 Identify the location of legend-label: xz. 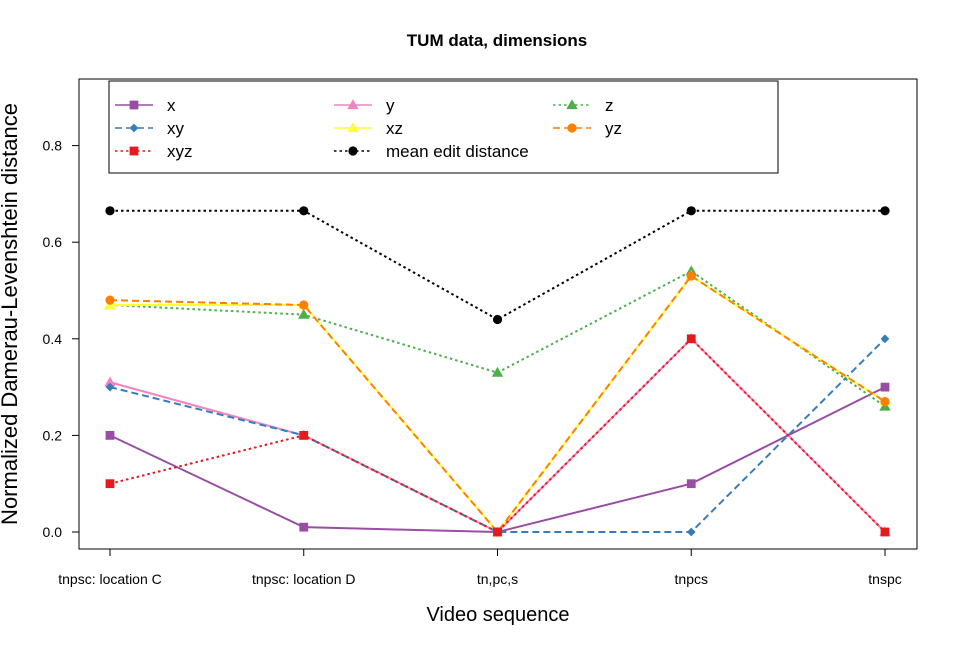
(394, 128).